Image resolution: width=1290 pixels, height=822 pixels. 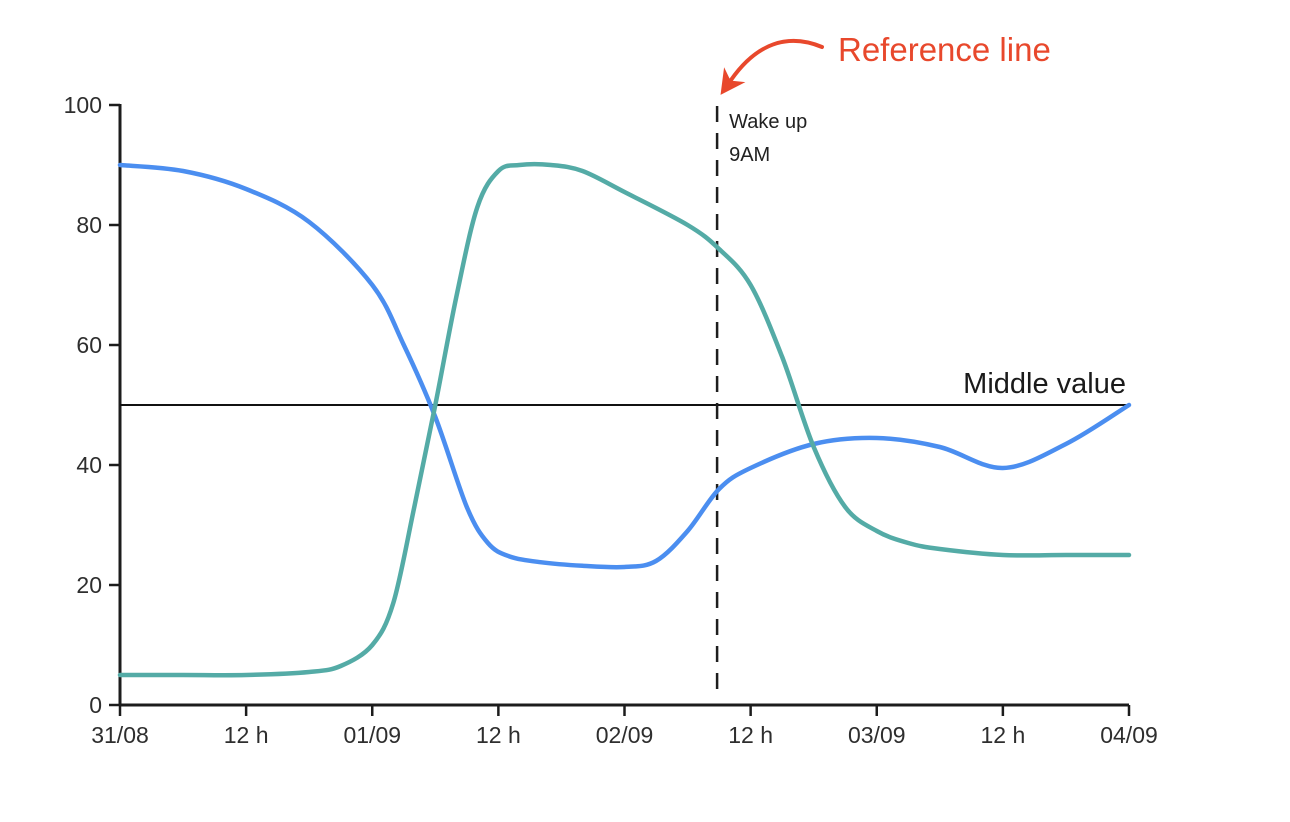 What do you see at coordinates (95, 705) in the screenshot?
I see `y-tick-label: 0` at bounding box center [95, 705].